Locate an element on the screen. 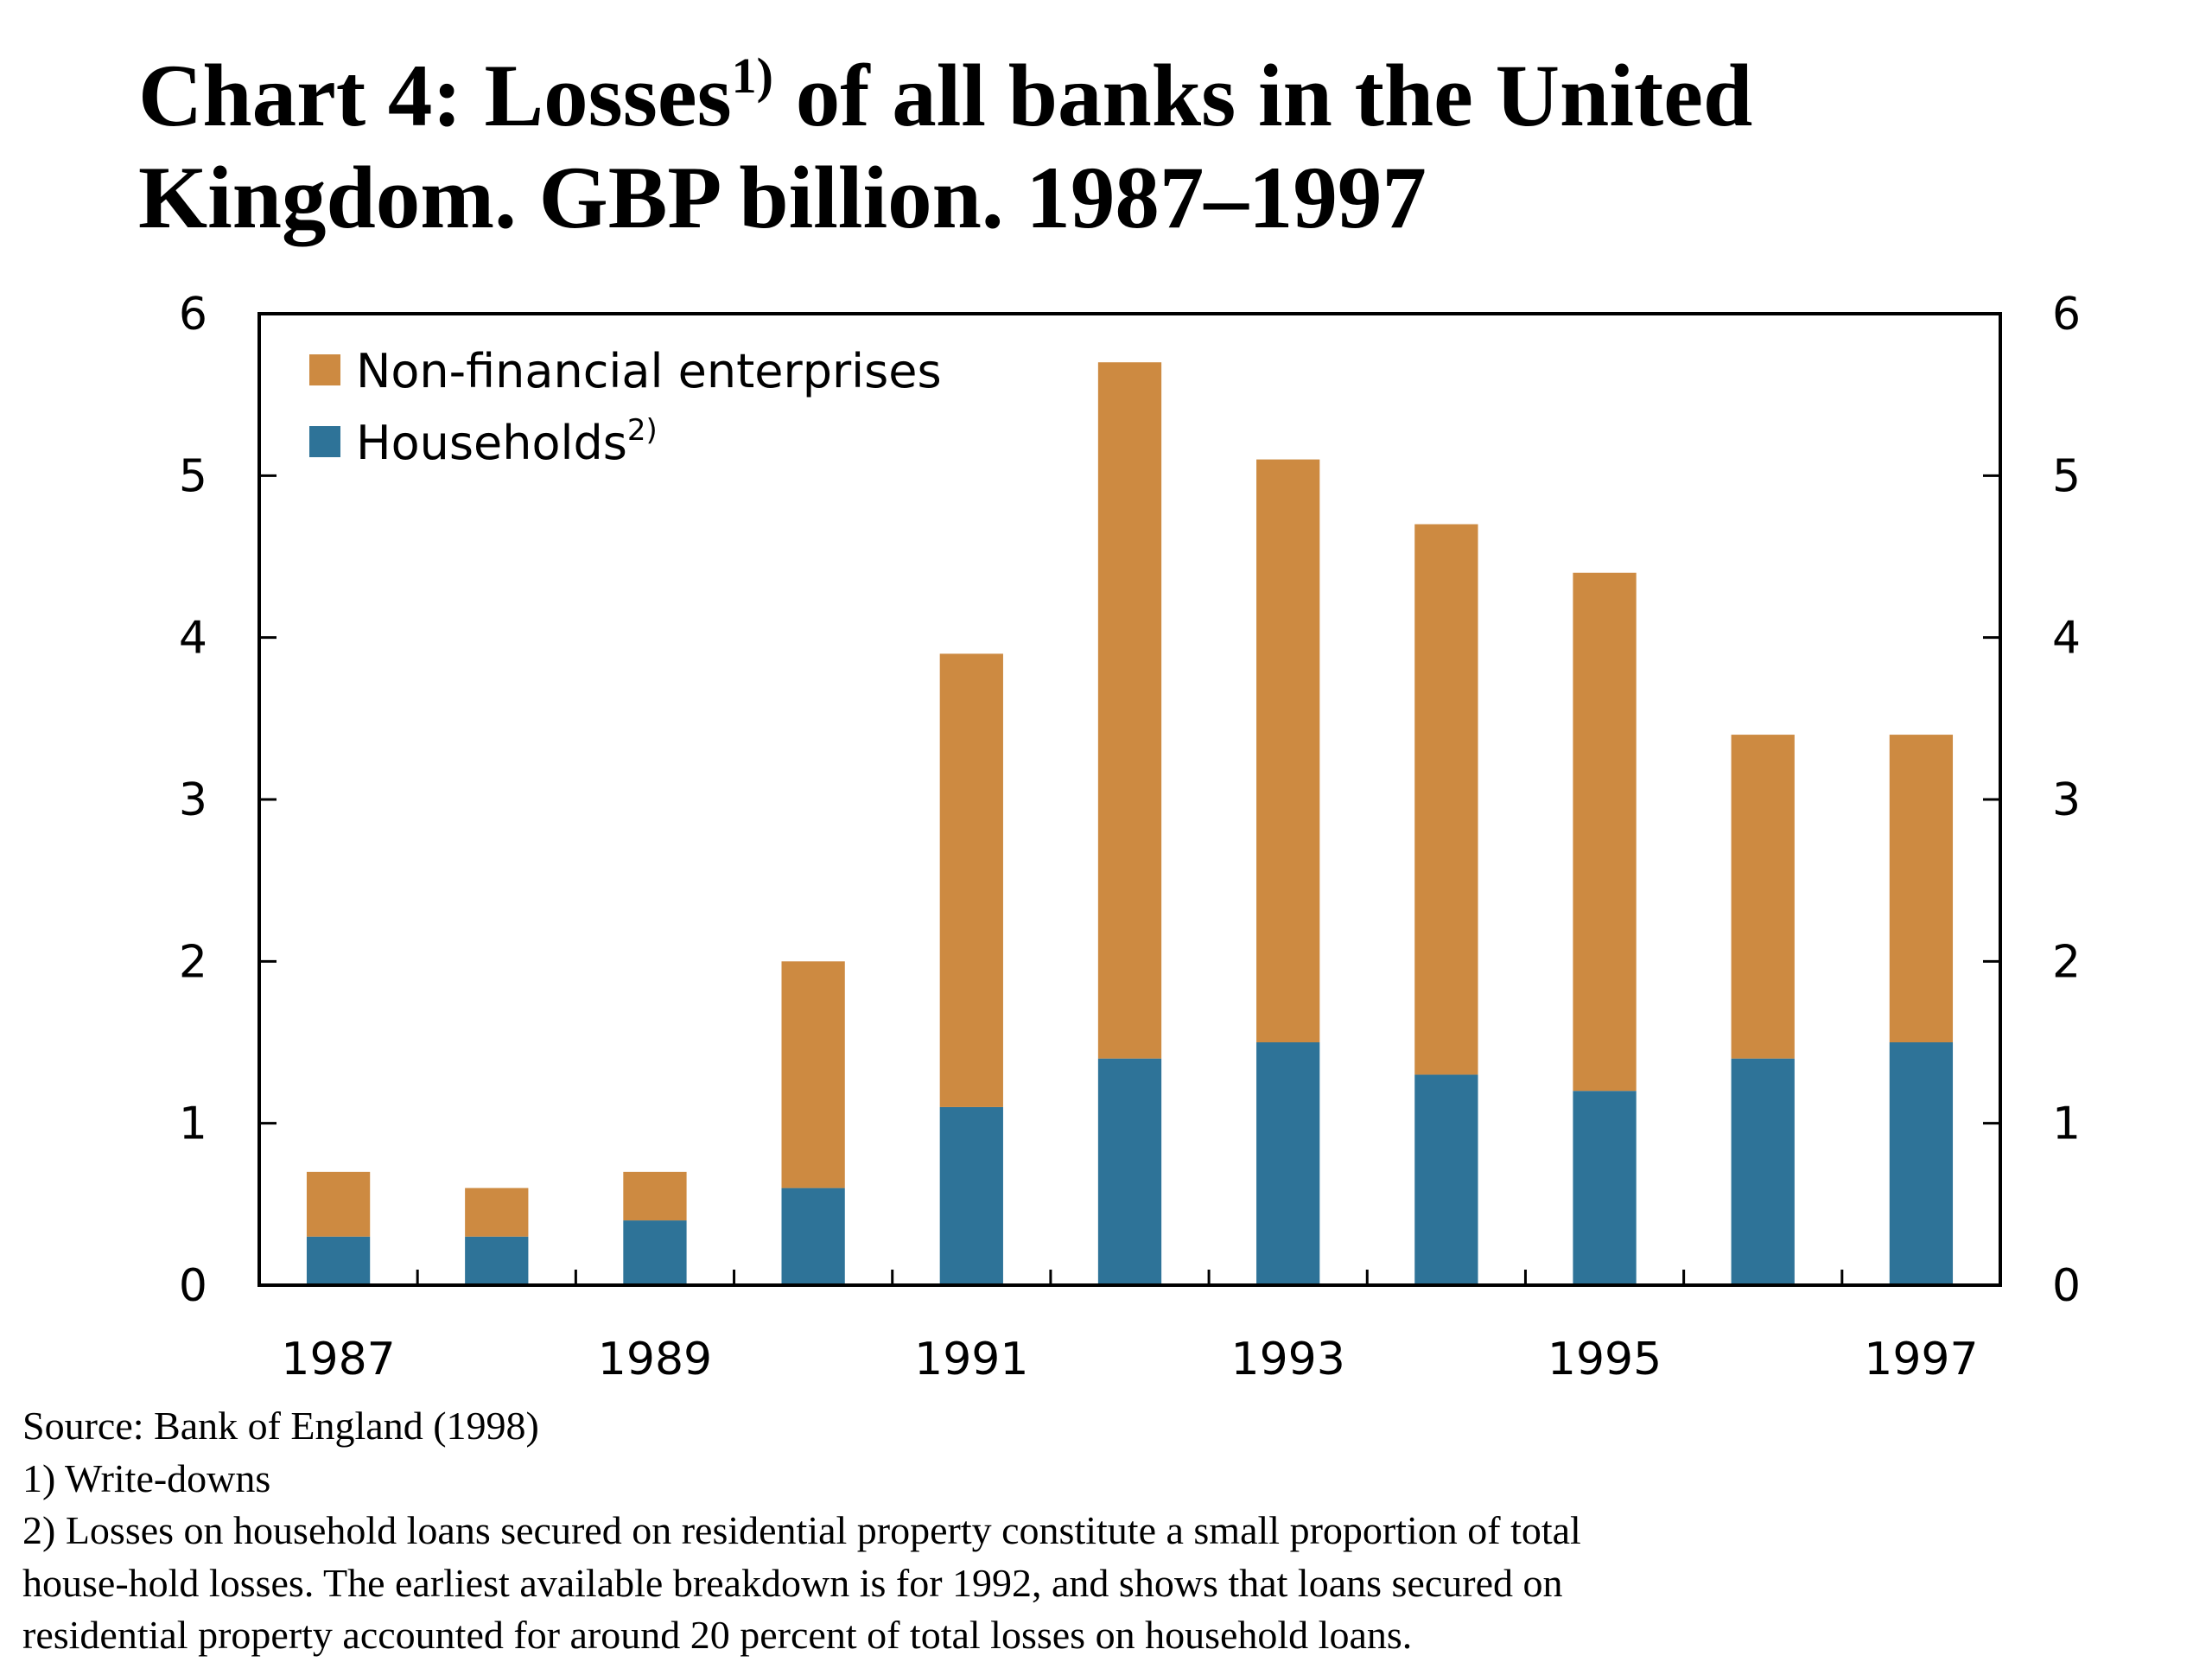 The height and width of the screenshot is (1662, 2212). x-tick-label-1997: 1997 is located at coordinates (1921, 1359).